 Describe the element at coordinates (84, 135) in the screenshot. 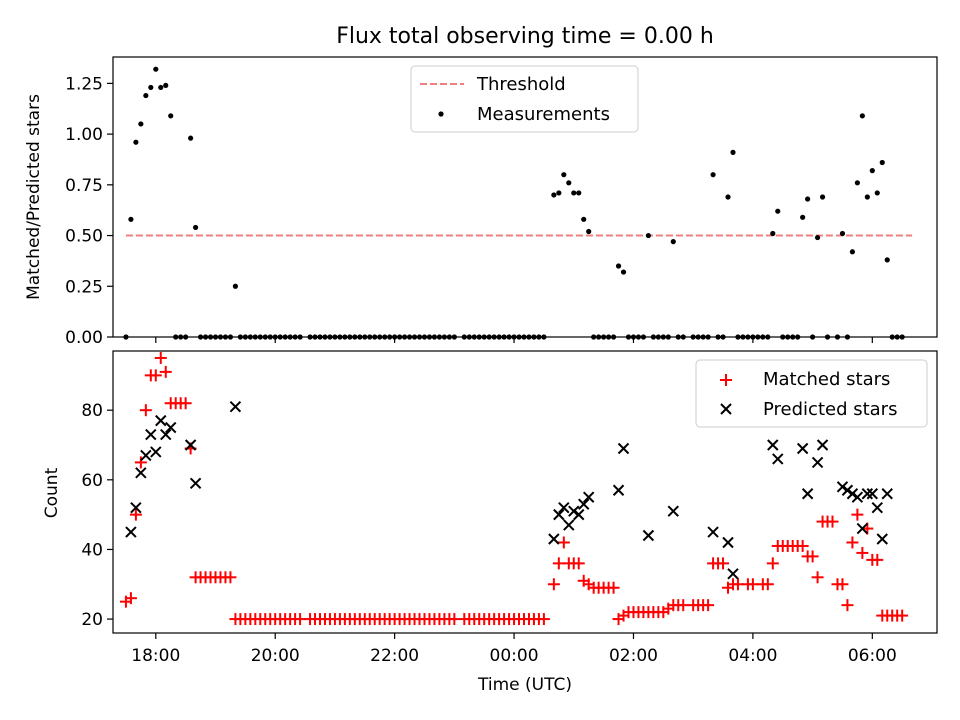

I see `top-y-tick-label: 1.00` at that location.